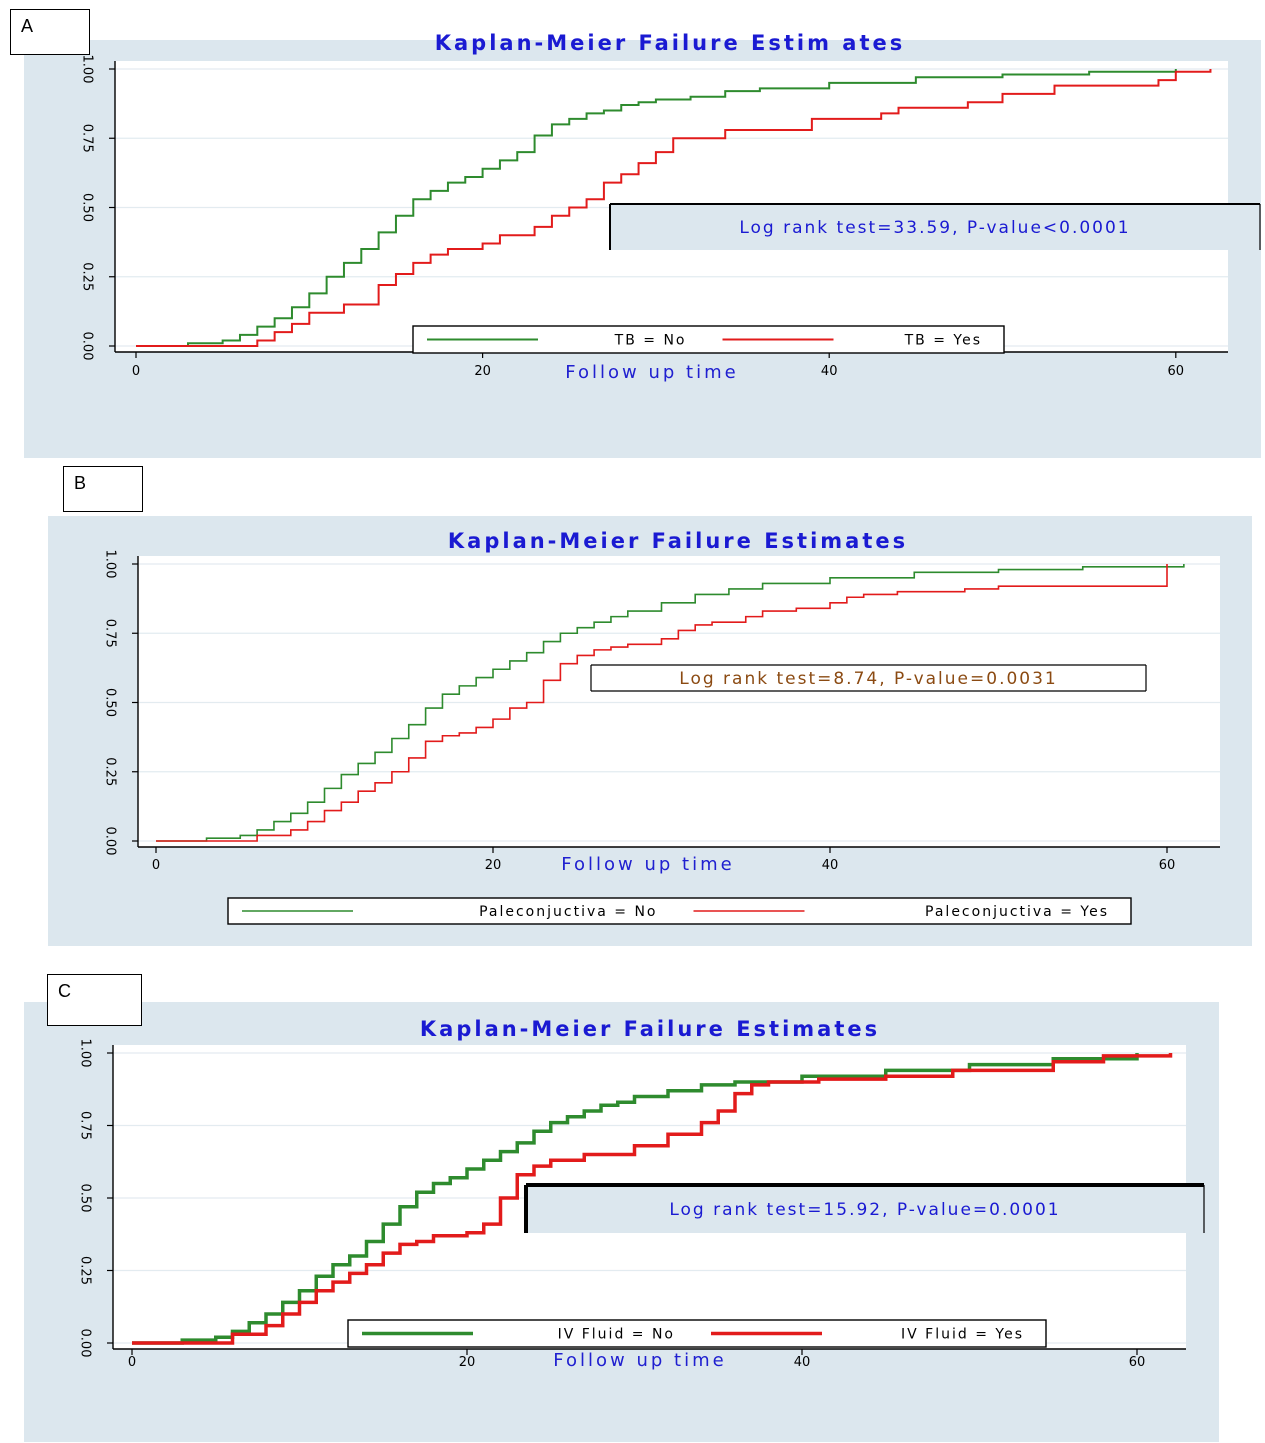 The image size is (1265, 1443). What do you see at coordinates (50, 32) in the screenshot?
I see `panel-a-label: A` at bounding box center [50, 32].